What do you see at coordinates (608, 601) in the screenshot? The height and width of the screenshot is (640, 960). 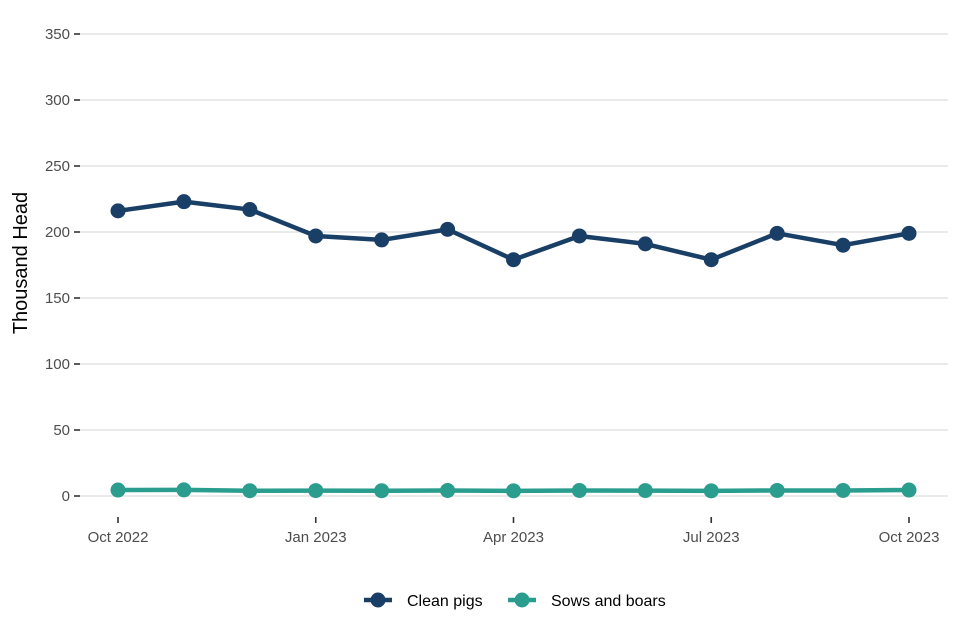 I see `legend-label: Sows and boars` at bounding box center [608, 601].